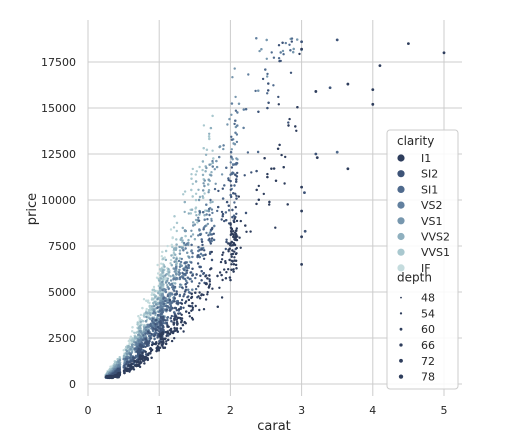 This screenshot has height=440, width=528. I want to click on outlier-point, so click(316, 91).